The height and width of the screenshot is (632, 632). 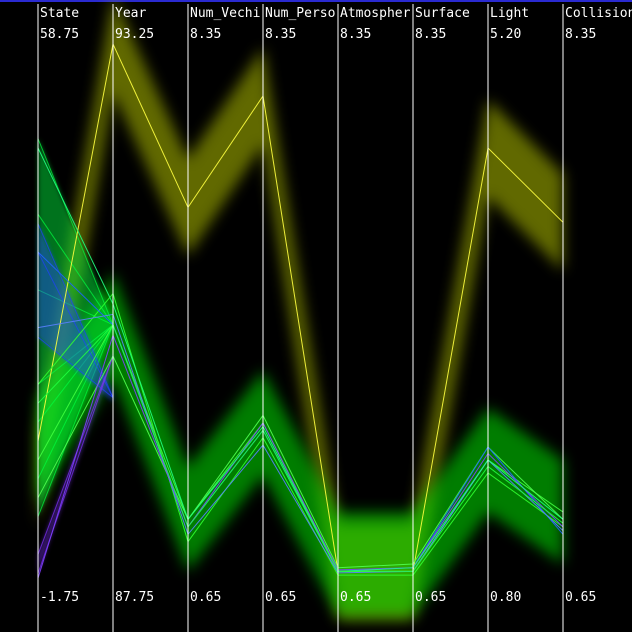 I want to click on axis-name-label: Surface, so click(x=442, y=13).